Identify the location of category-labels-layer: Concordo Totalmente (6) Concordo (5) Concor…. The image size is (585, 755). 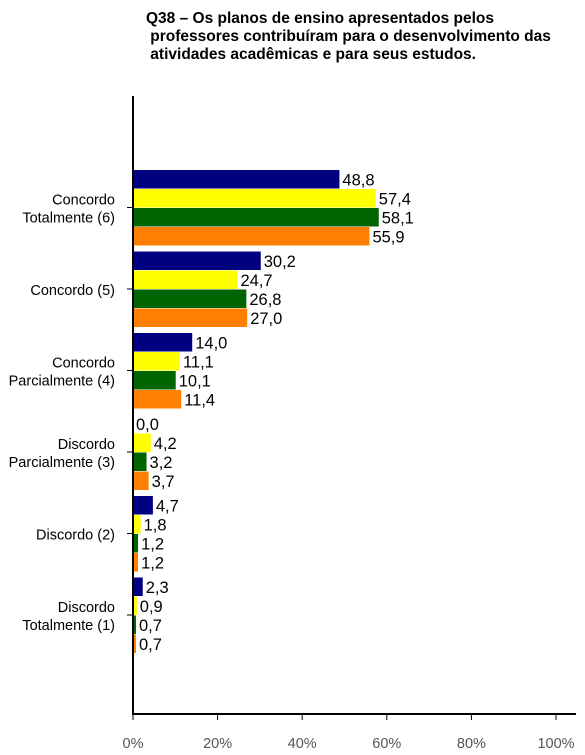
(62, 414).